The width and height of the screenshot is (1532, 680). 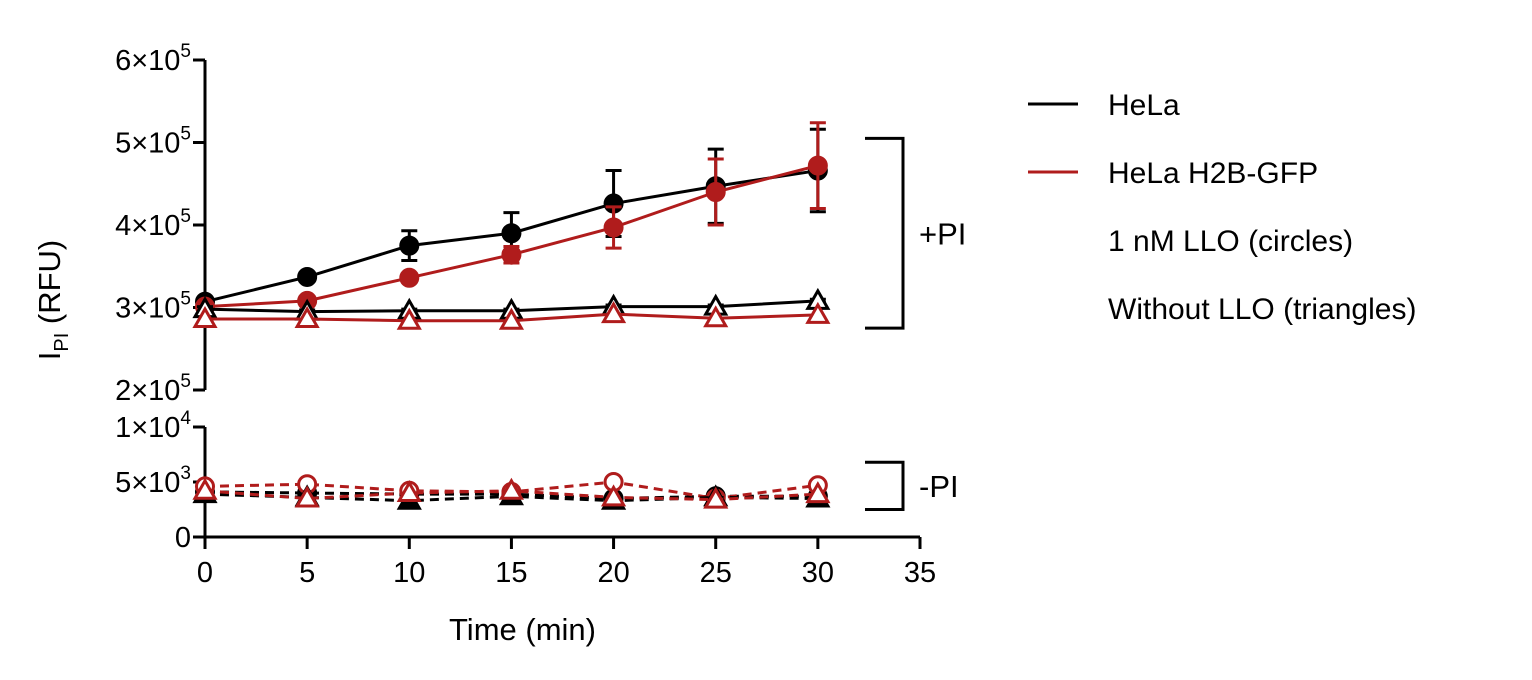 What do you see at coordinates (147, 61) in the screenshot?
I see `tick-mantissa: 6×10` at bounding box center [147, 61].